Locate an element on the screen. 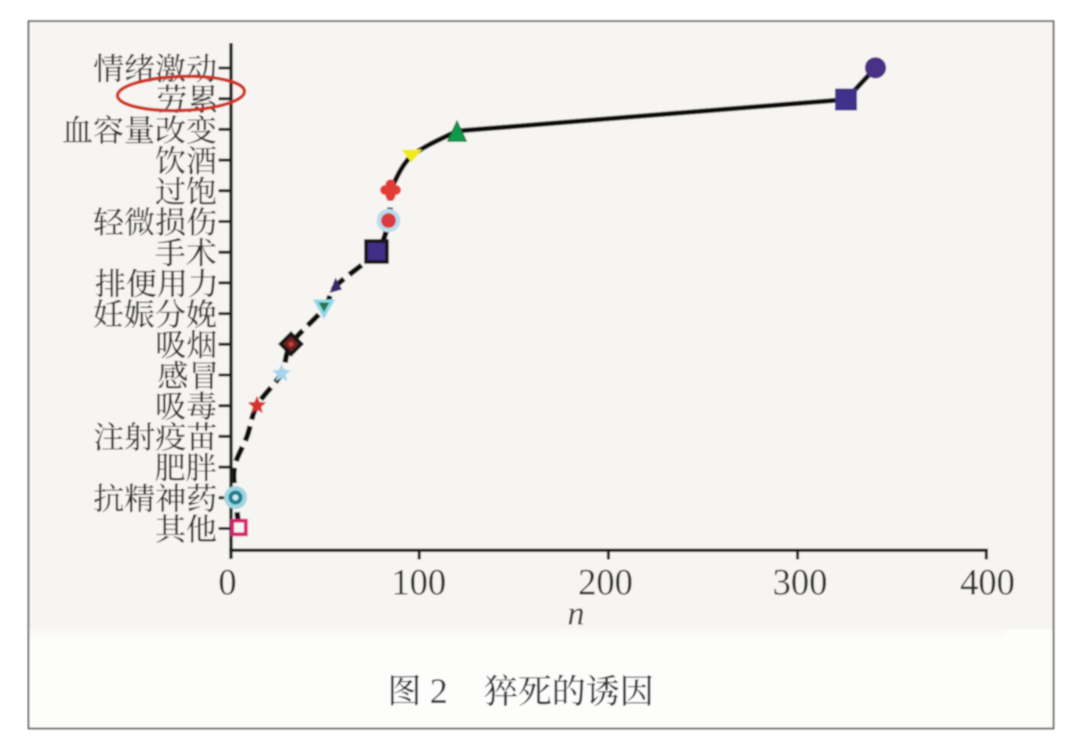  svg-text: n is located at coordinates (576, 614).